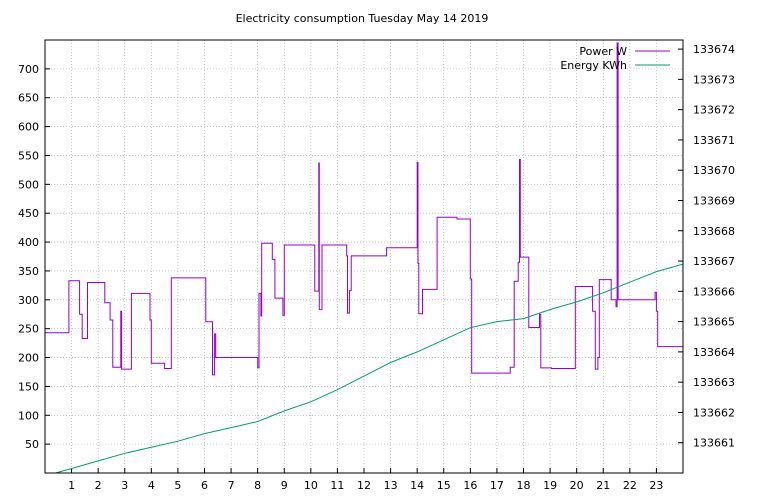 This screenshot has height=500, width=768. What do you see at coordinates (311, 485) in the screenshot?
I see `x-tick-label: 10` at bounding box center [311, 485].